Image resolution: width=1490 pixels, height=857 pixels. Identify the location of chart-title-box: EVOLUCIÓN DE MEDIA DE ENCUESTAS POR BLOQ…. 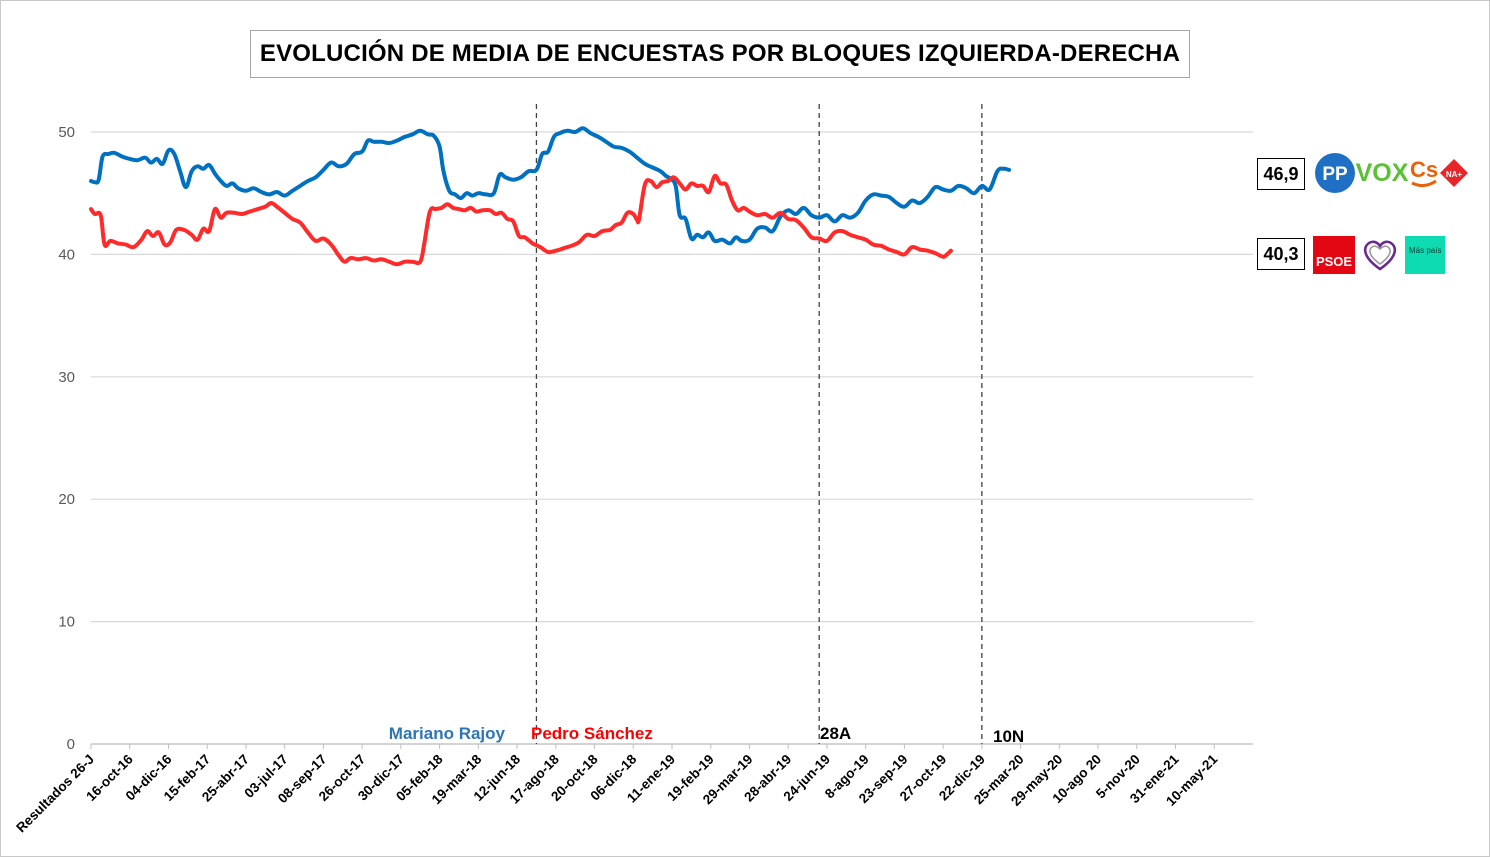
(720, 54).